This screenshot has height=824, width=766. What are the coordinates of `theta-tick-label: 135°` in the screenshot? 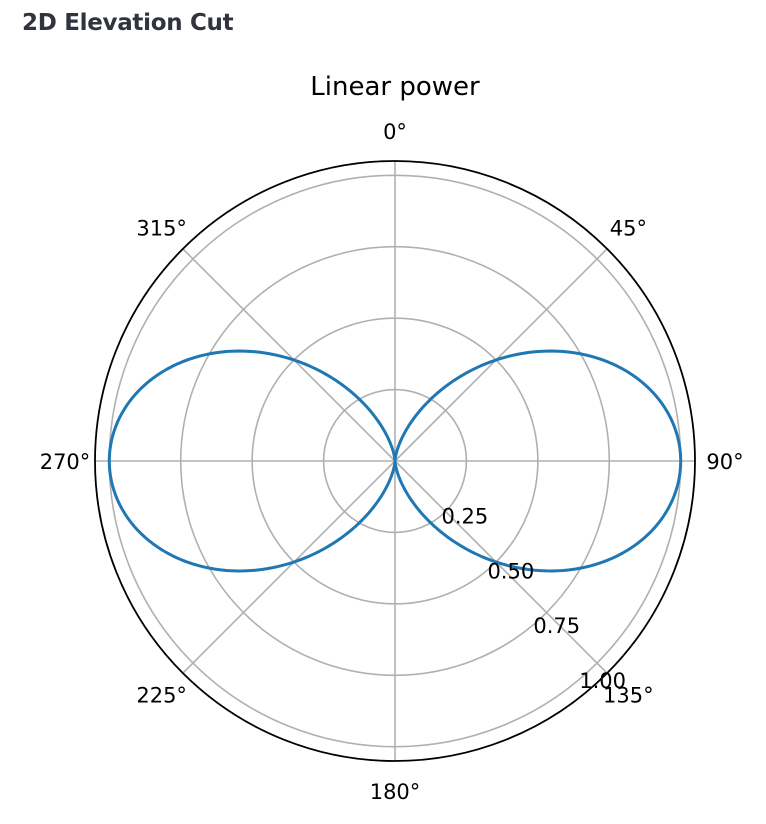 It's located at (628, 695).